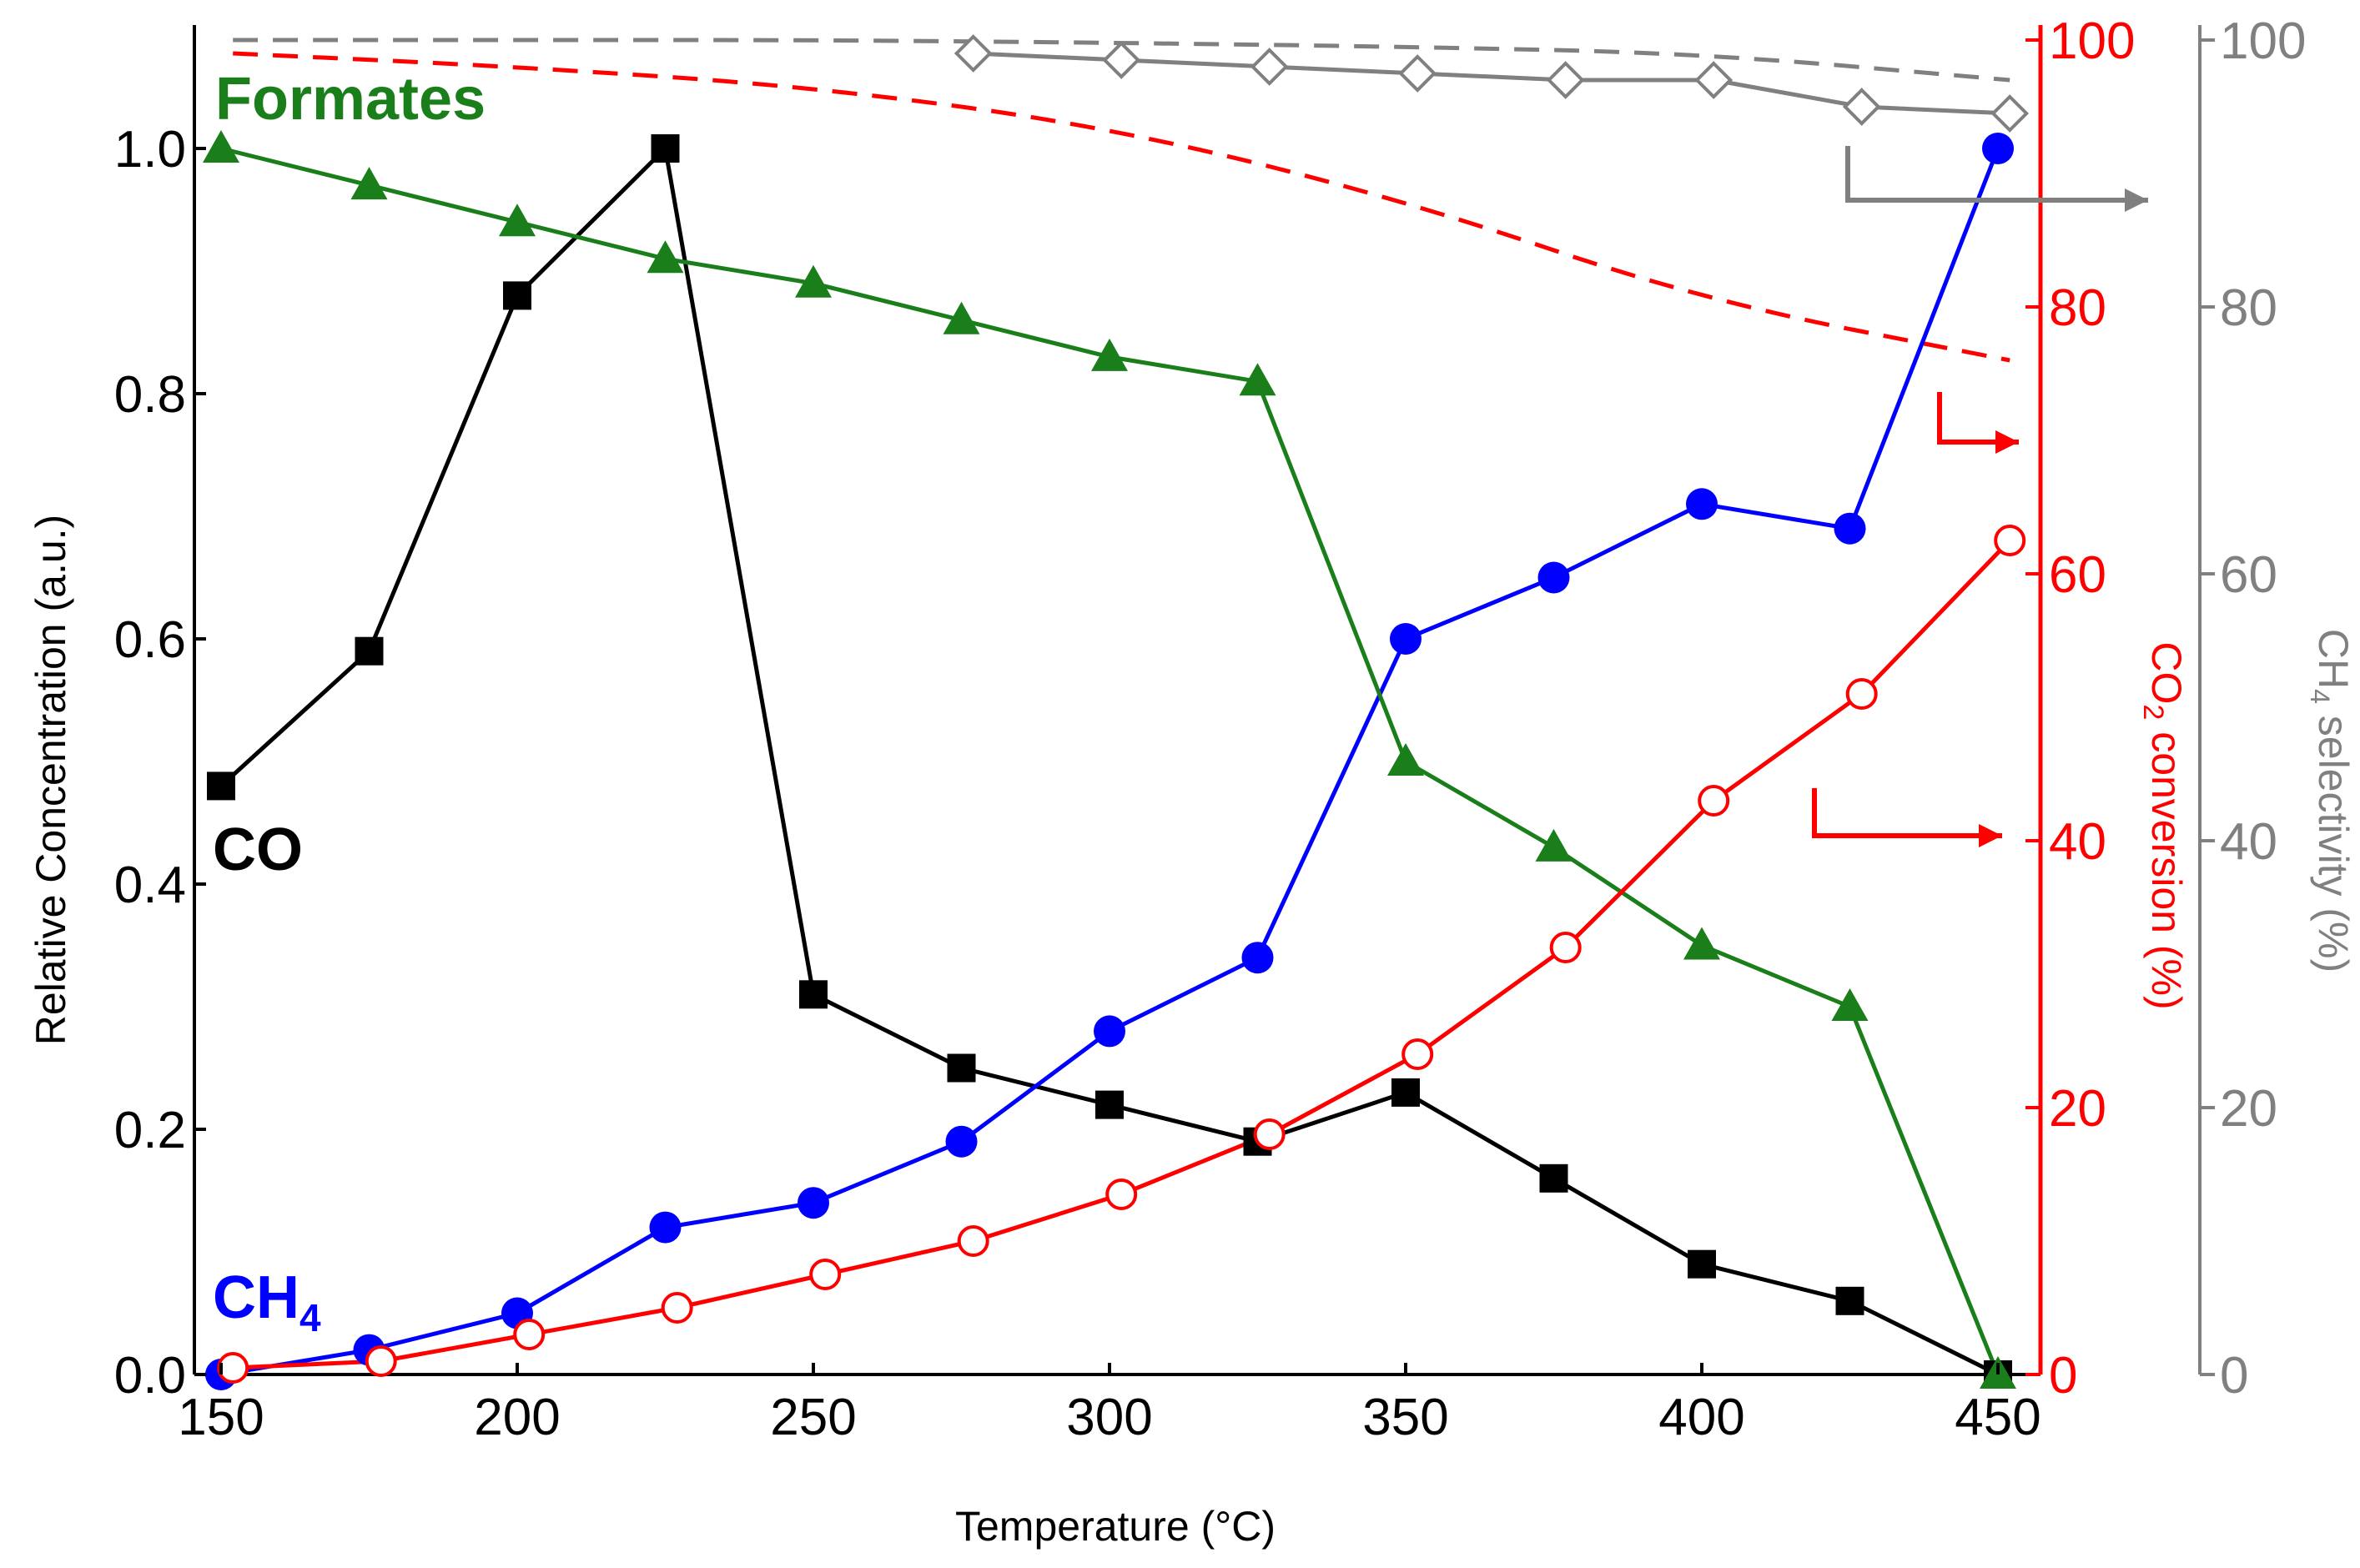 The image size is (2360, 1568). I want to click on formates-label: Formates, so click(350, 99).